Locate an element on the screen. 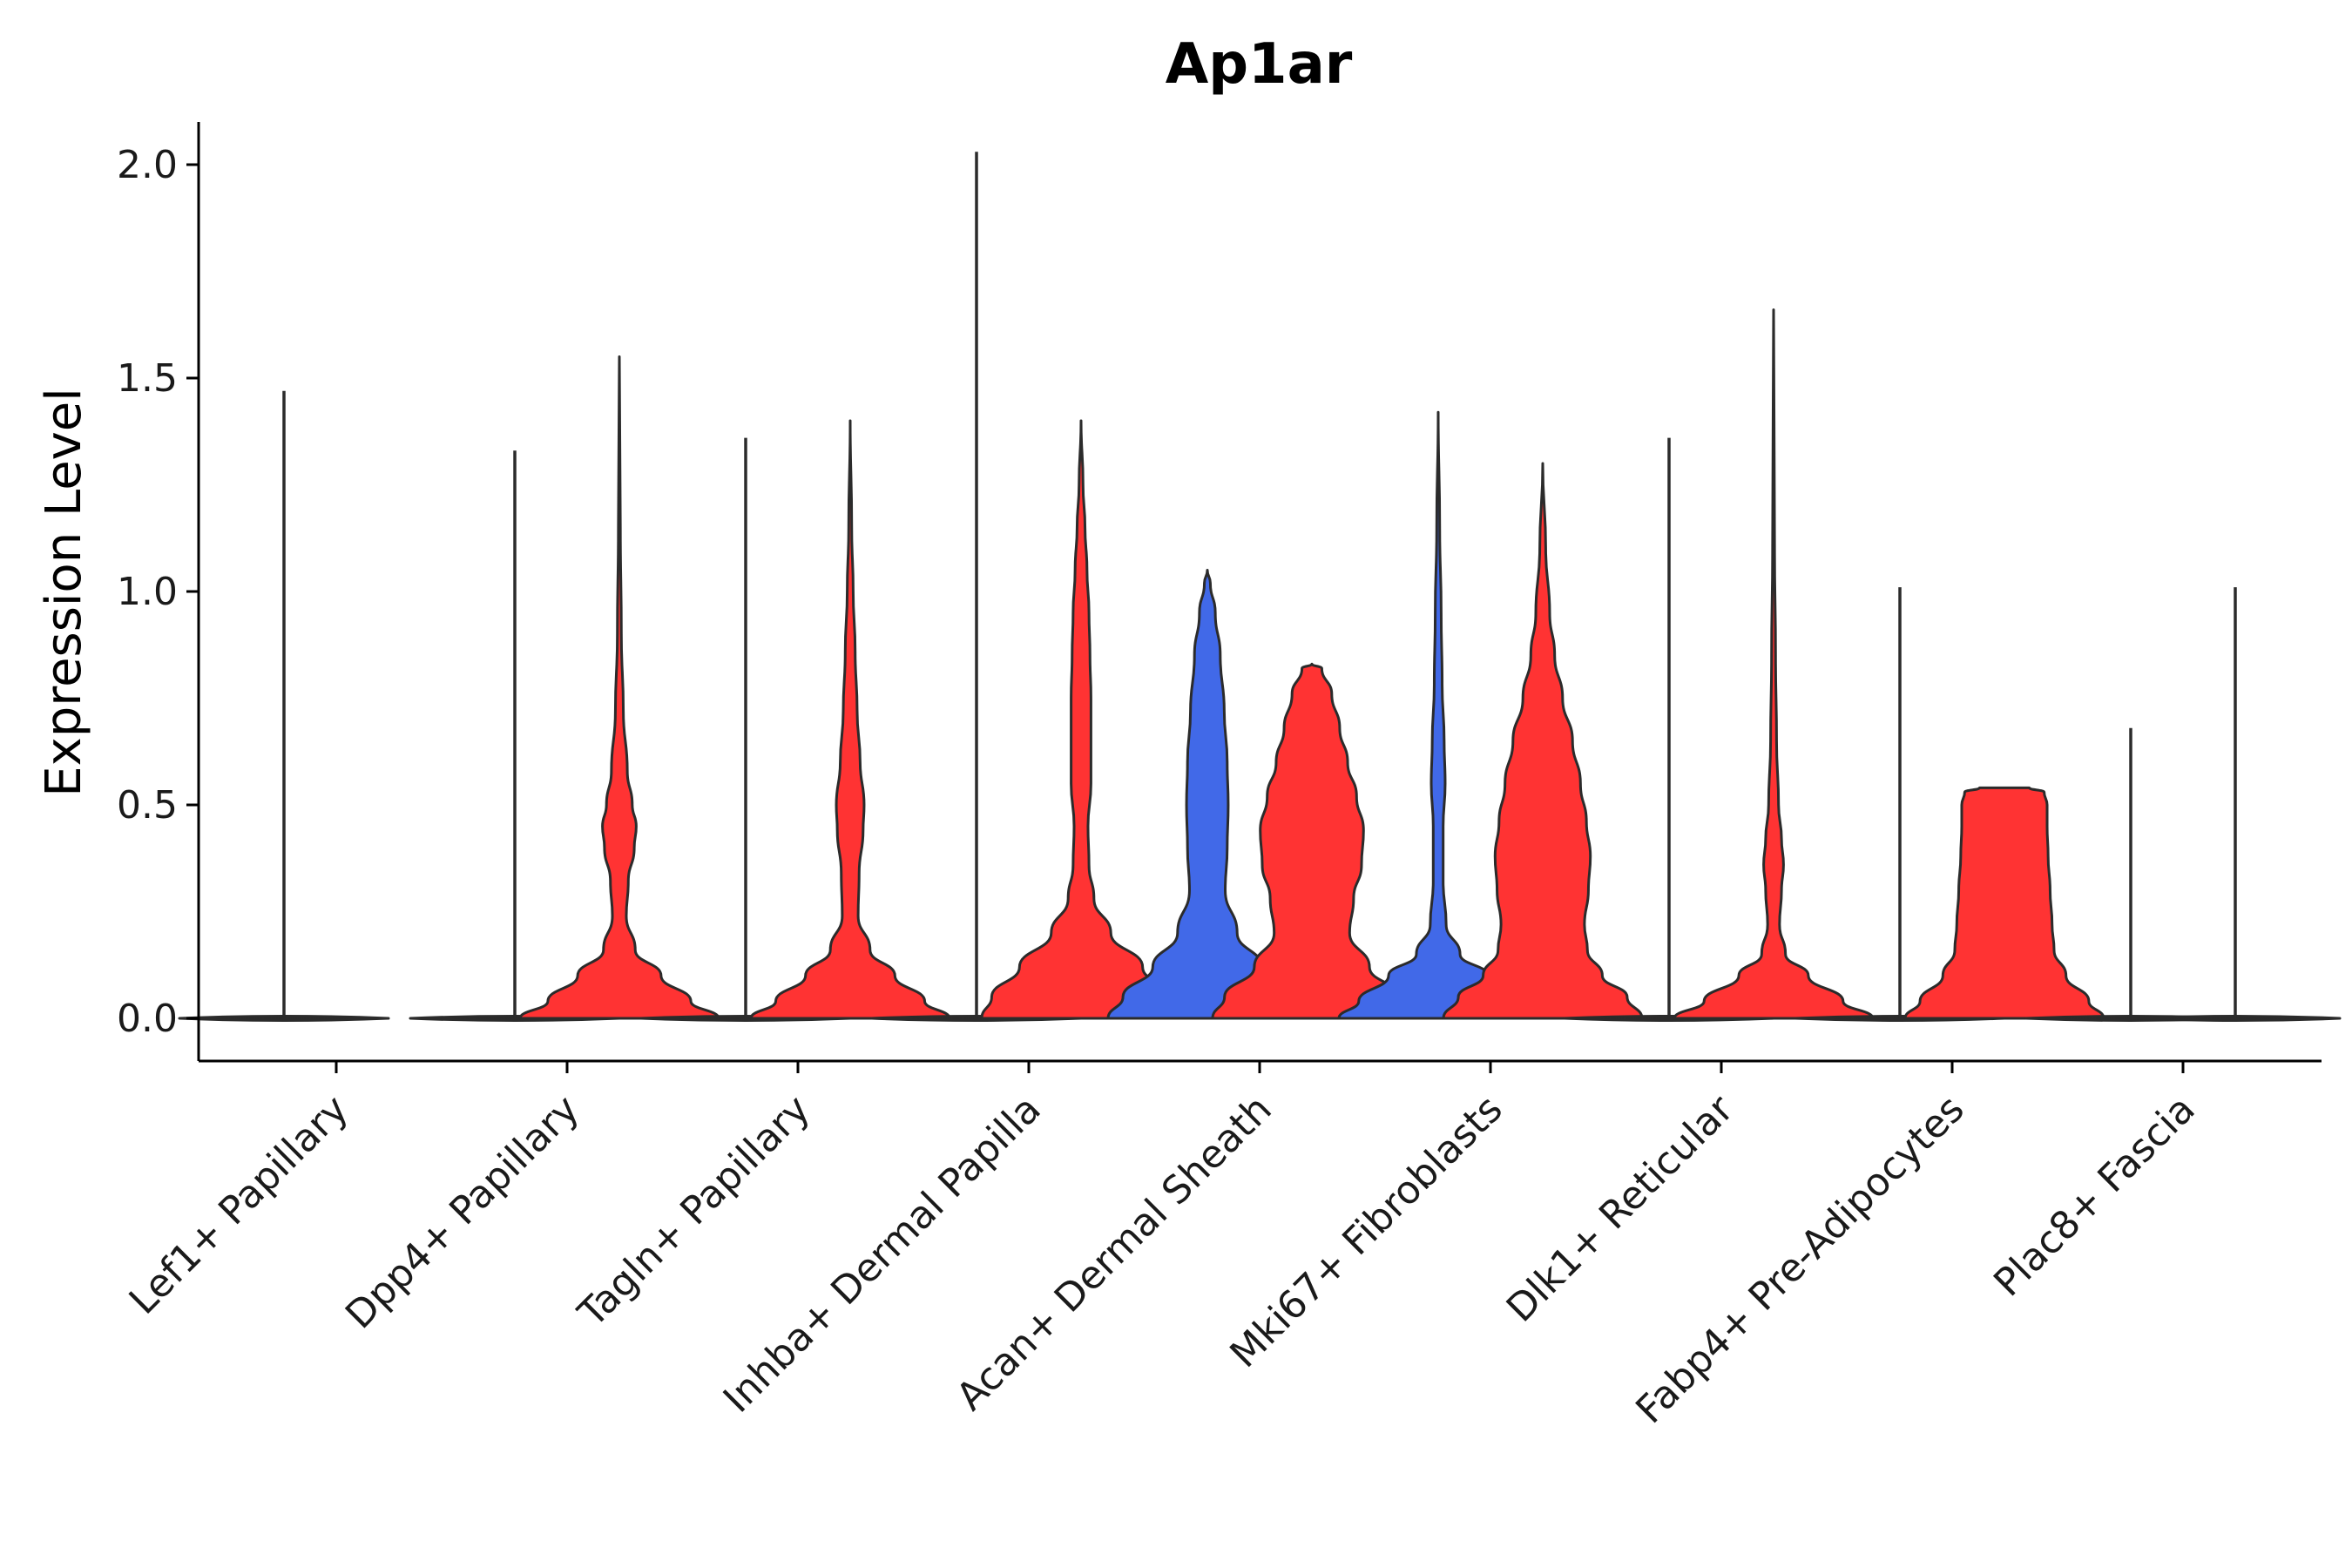  y-tick-label: 2.0 is located at coordinates (147, 165).